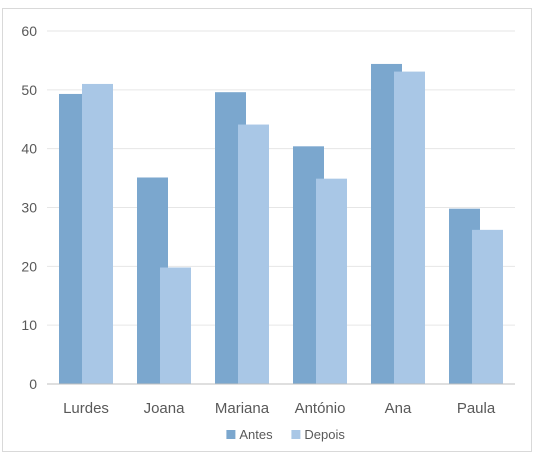 The width and height of the screenshot is (537, 456). What do you see at coordinates (320, 408) in the screenshot?
I see `x-category-label: António` at bounding box center [320, 408].